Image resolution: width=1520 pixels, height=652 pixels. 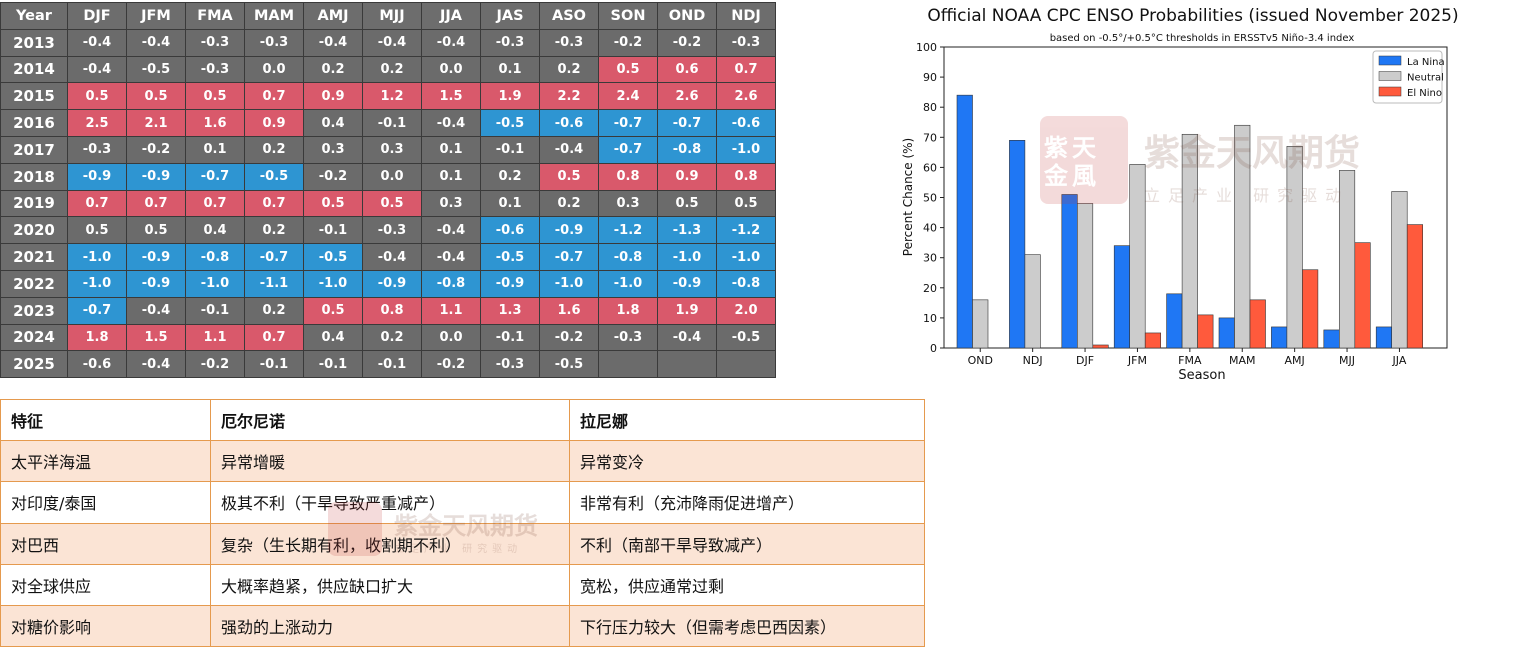 What do you see at coordinates (746, 16) in the screenshot?
I see `oni-season-header: NDJ` at bounding box center [746, 16].